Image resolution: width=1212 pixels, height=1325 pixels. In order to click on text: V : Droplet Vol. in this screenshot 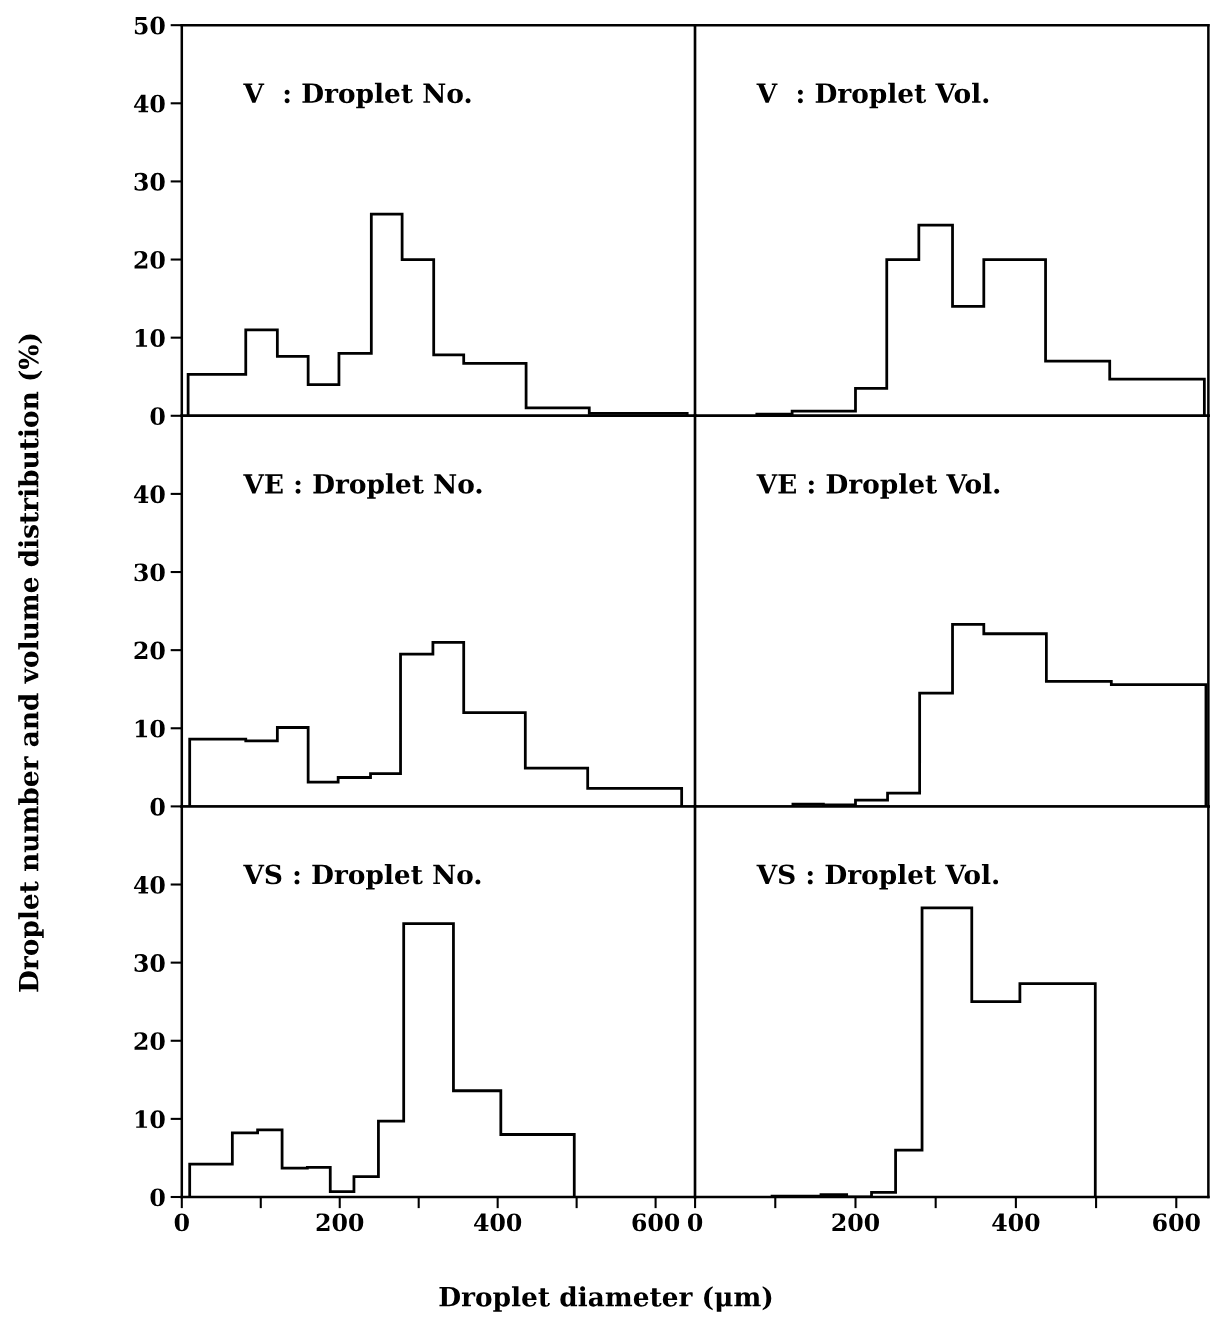, I will do `click(872, 95)`.